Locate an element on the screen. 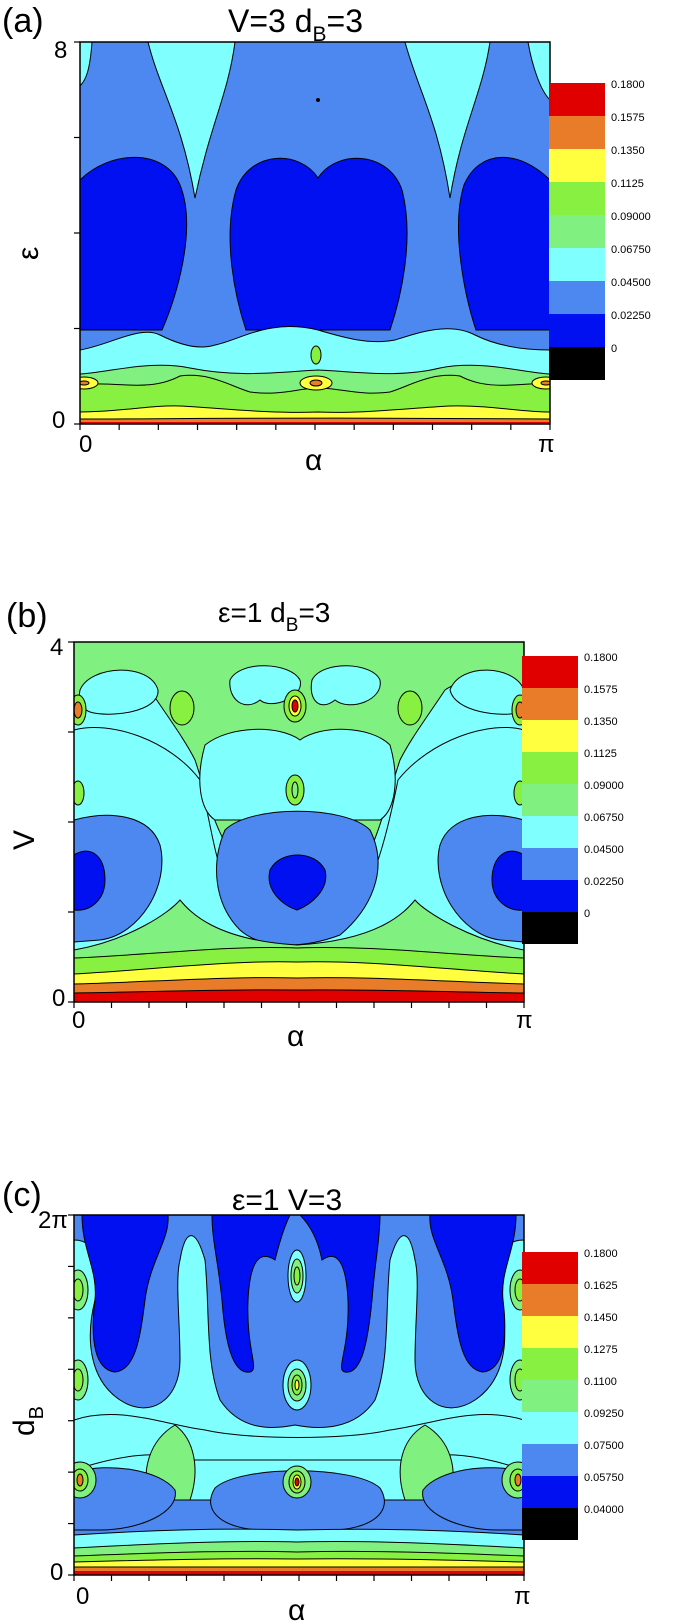  panel-b-ylabel: V is located at coordinates (24, 840).